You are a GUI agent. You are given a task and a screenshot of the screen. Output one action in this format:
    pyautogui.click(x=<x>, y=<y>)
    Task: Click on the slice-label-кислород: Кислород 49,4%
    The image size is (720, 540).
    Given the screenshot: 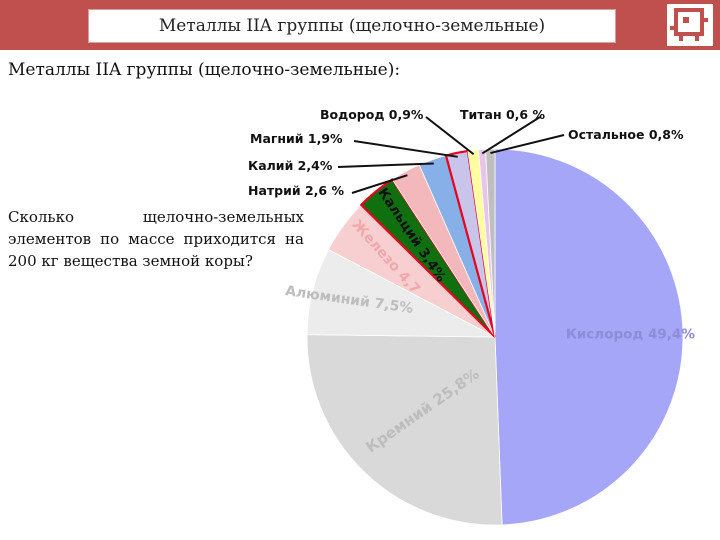 What is the action you would take?
    pyautogui.click(x=631, y=334)
    